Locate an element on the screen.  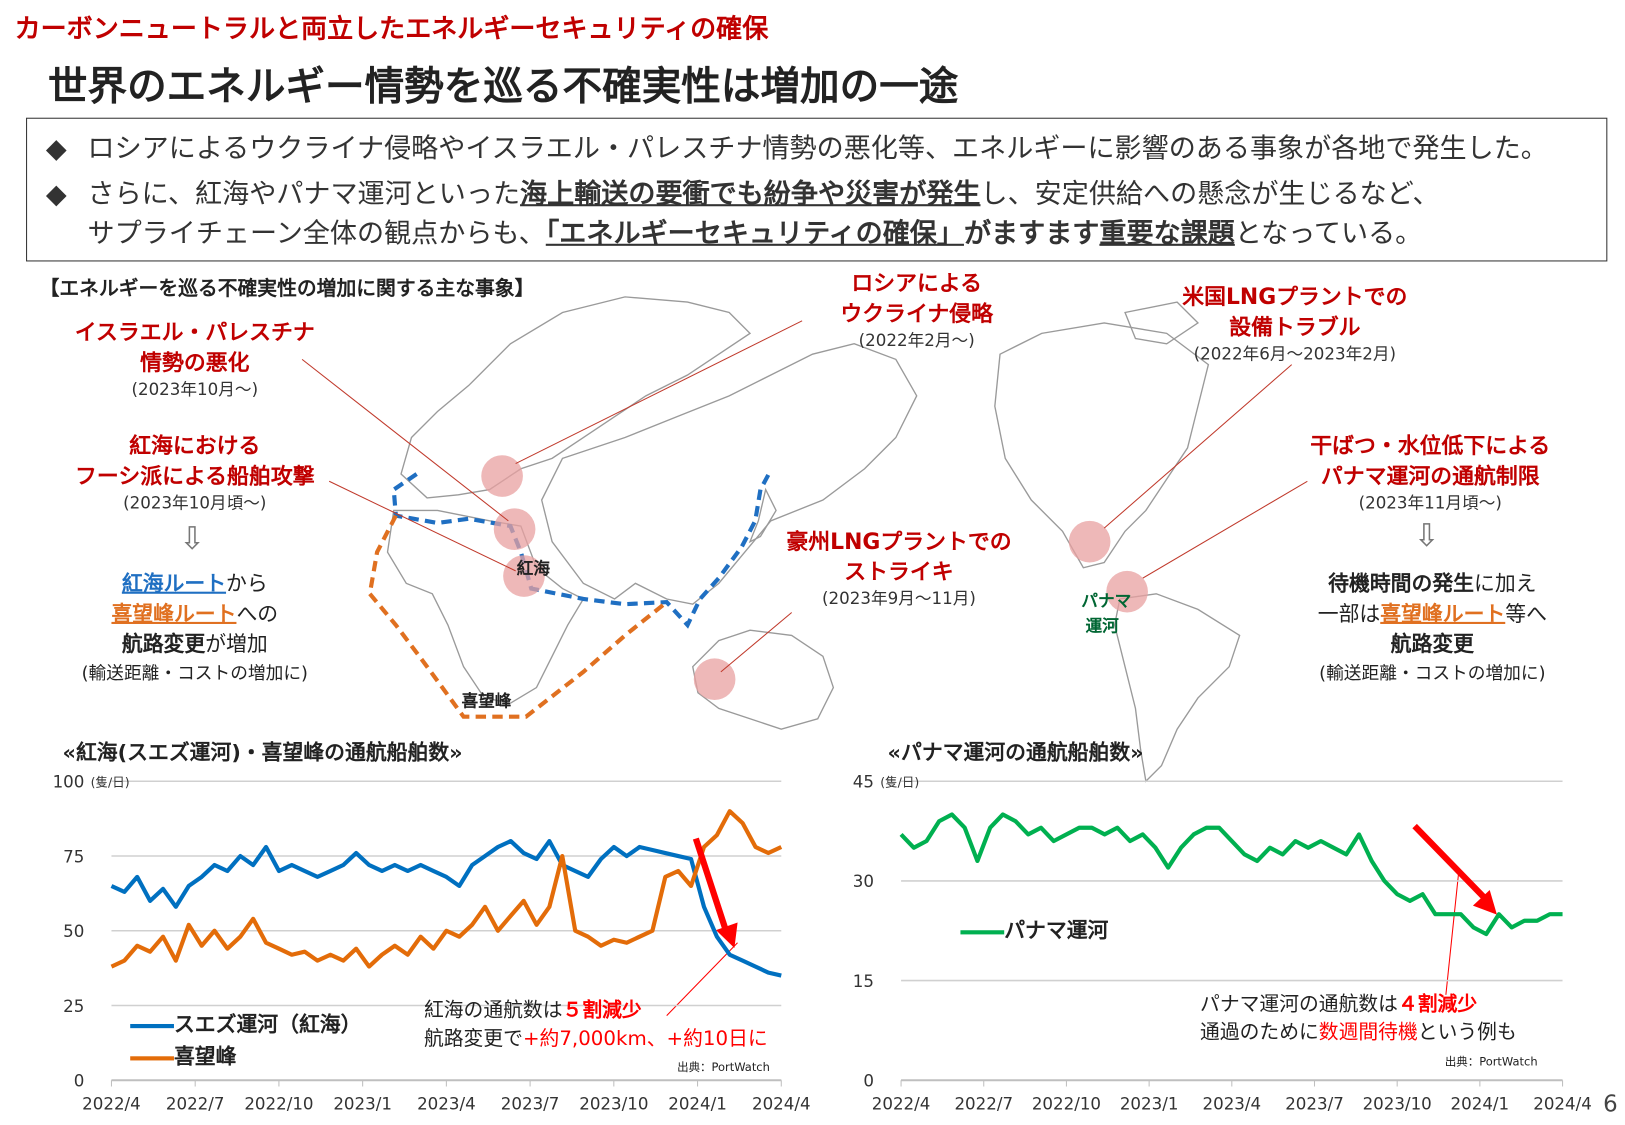
event-title: 情勢の悪化 is located at coordinates (195, 363).